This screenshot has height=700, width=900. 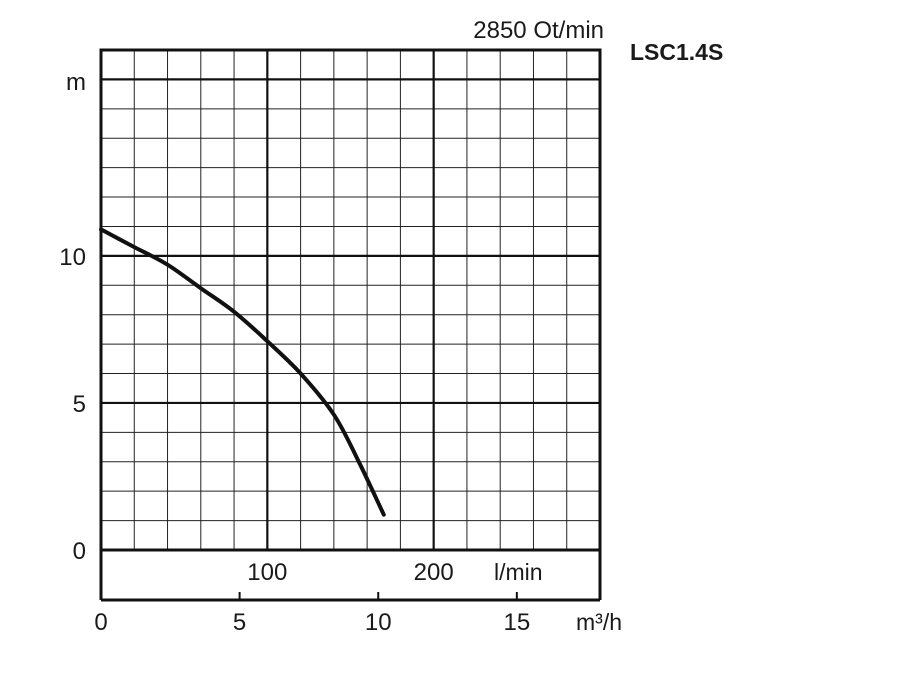 What do you see at coordinates (434, 572) in the screenshot?
I see `lmin-tick-label: 200` at bounding box center [434, 572].